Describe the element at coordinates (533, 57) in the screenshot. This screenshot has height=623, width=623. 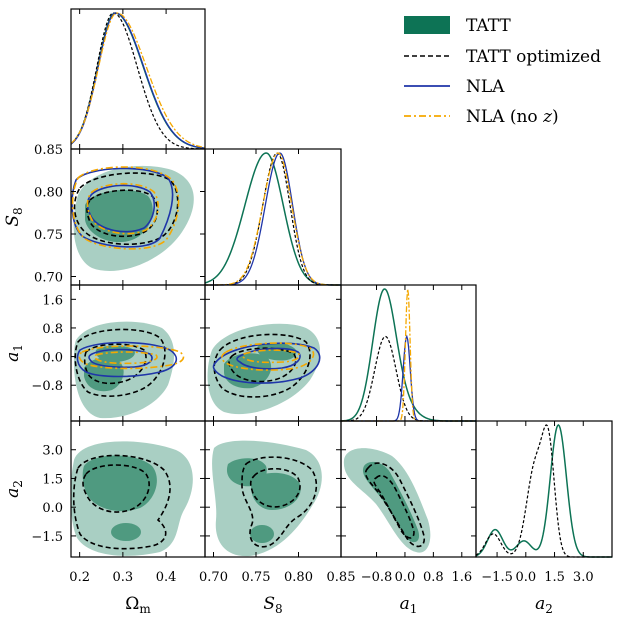
I see `legend-label-tatt-optimized: TATT optimized` at that location.